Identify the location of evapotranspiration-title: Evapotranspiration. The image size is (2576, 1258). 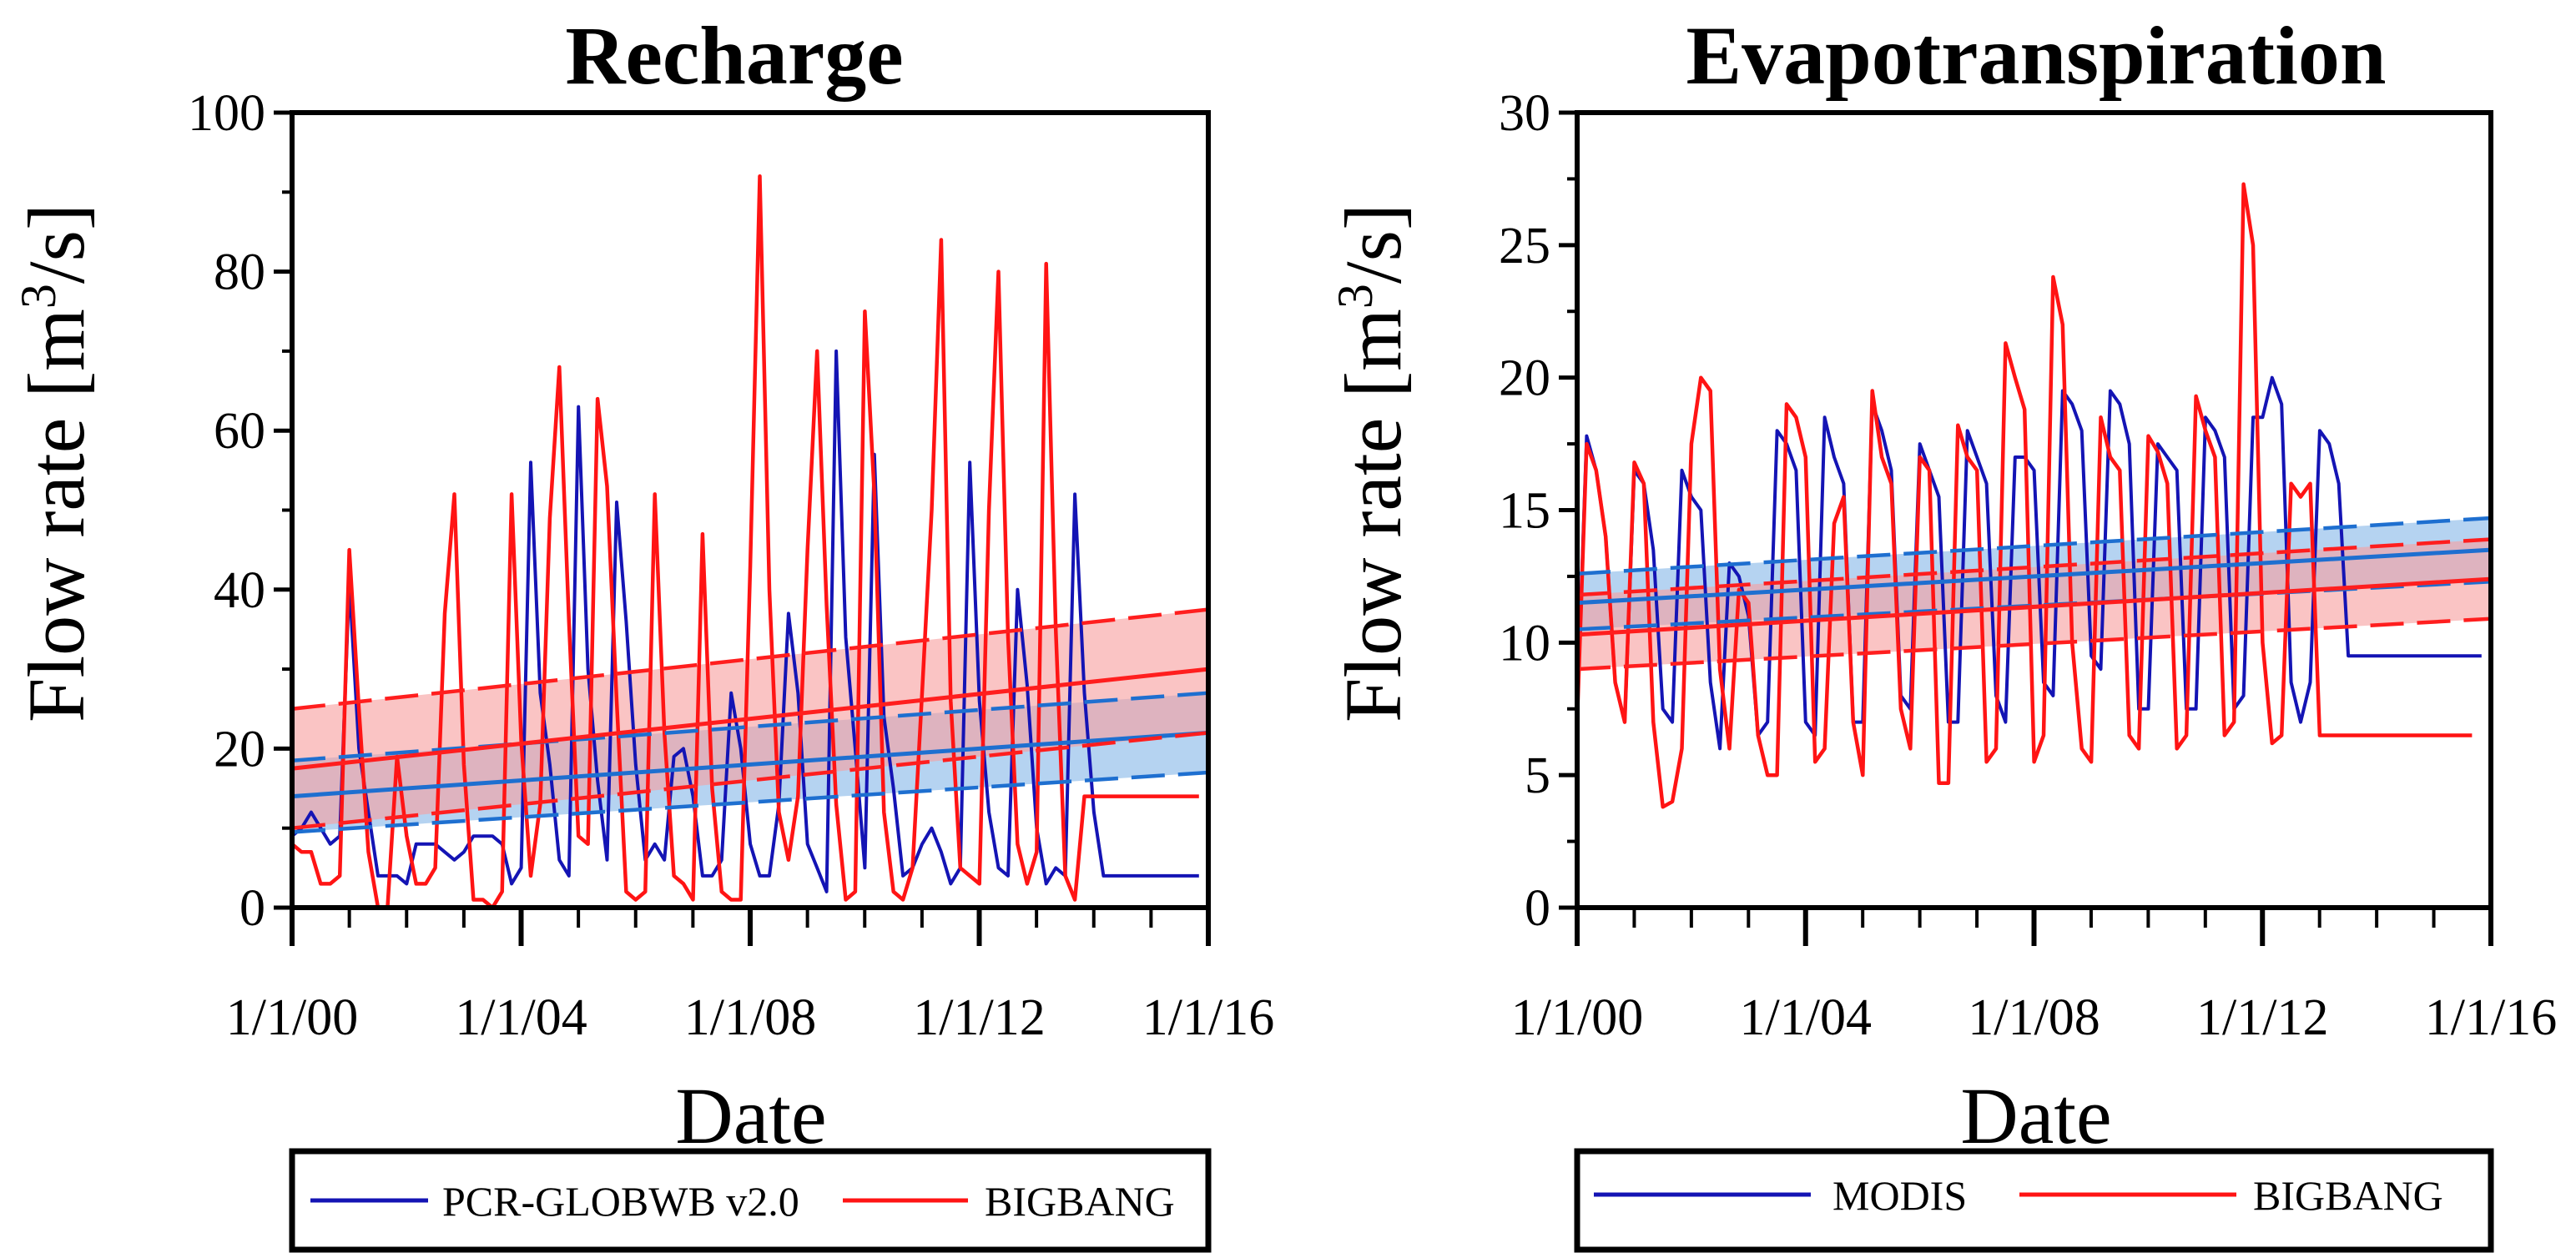
(2036, 56).